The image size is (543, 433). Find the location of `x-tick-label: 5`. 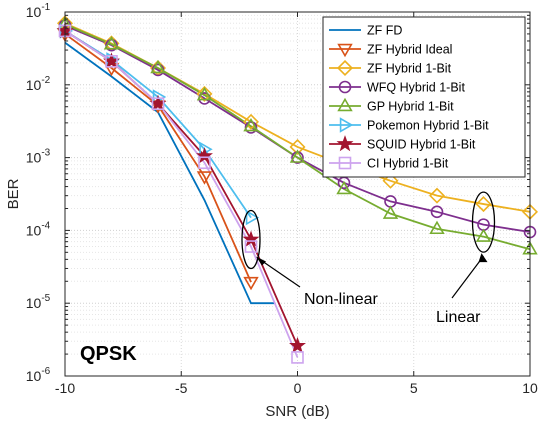

x-tick-label: 5 is located at coordinates (414, 388).